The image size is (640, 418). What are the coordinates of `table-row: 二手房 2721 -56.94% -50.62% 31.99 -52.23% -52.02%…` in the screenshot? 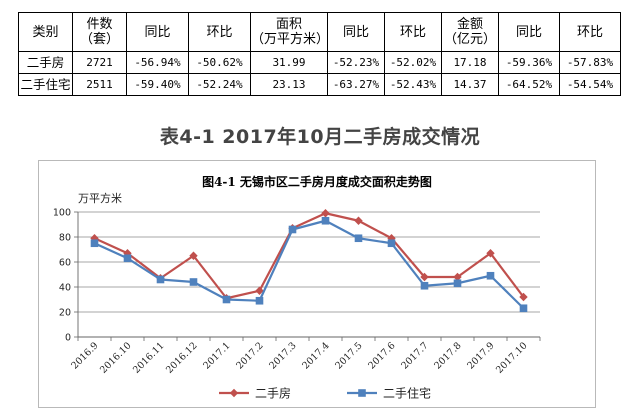 It's located at (319, 62).